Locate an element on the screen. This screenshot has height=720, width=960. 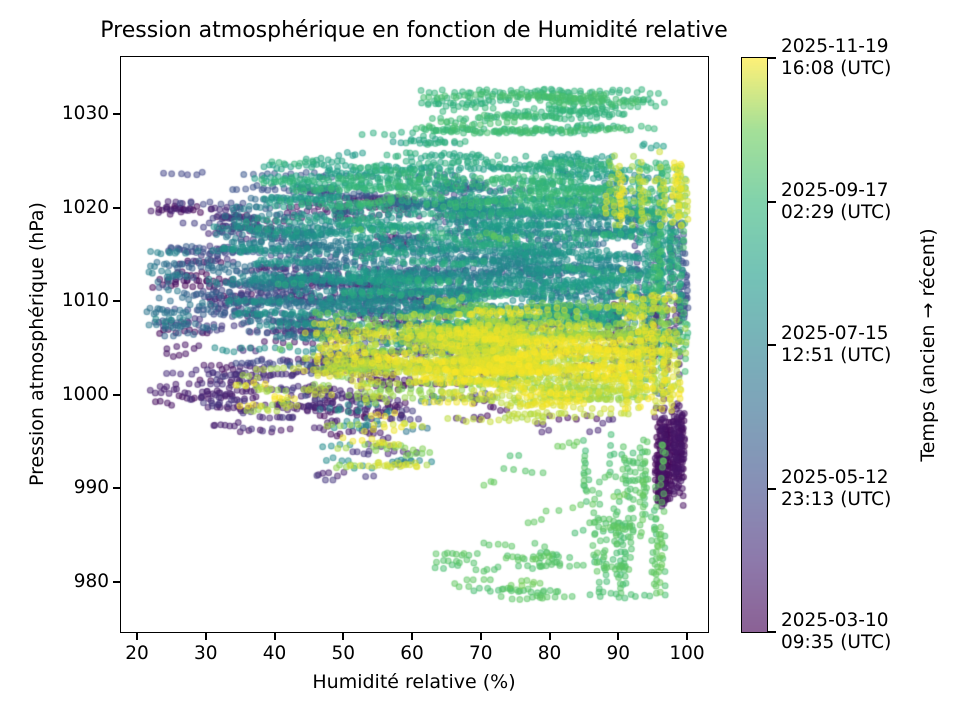
x-tick-label: 70 is located at coordinates (480, 653).